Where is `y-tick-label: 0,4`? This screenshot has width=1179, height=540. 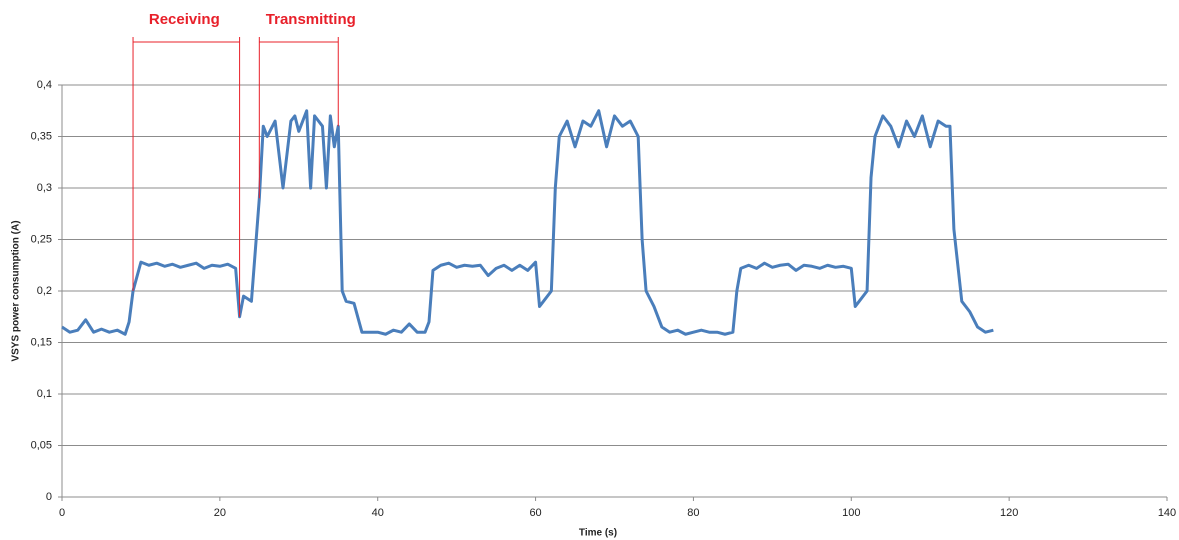 y-tick-label: 0,4 is located at coordinates (44, 85).